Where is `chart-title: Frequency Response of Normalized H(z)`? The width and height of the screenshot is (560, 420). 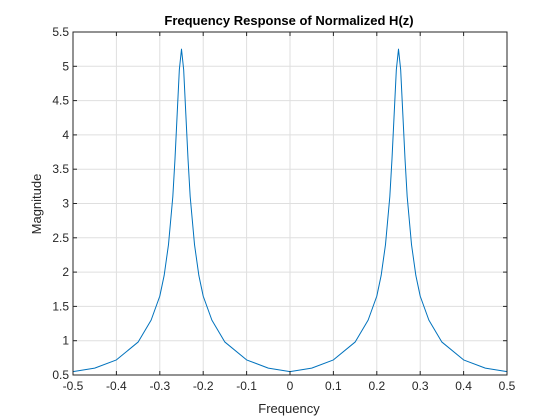 chart-title: Frequency Response of Normalized H(z) is located at coordinates (288, 20).